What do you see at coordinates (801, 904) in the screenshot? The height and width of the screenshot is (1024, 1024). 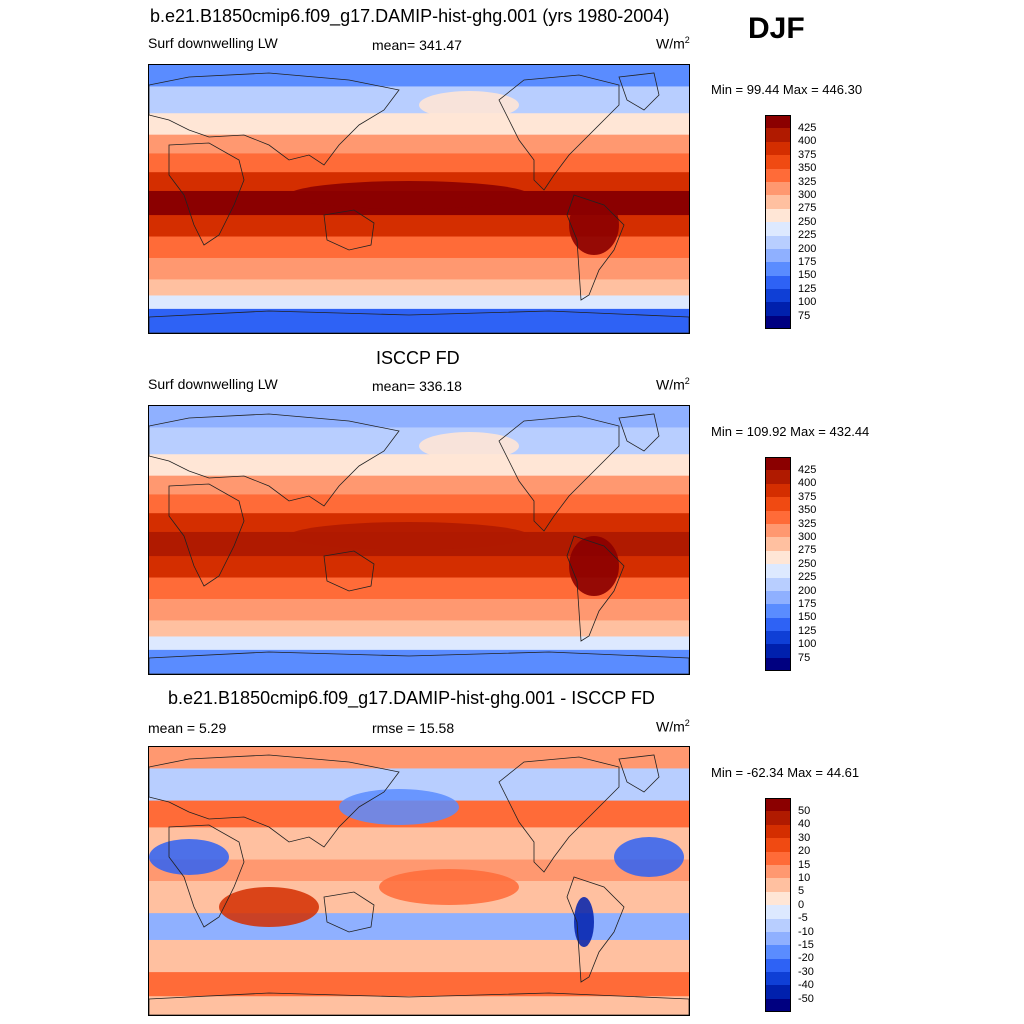 I see `colorbar-tick-label: 0` at bounding box center [801, 904].